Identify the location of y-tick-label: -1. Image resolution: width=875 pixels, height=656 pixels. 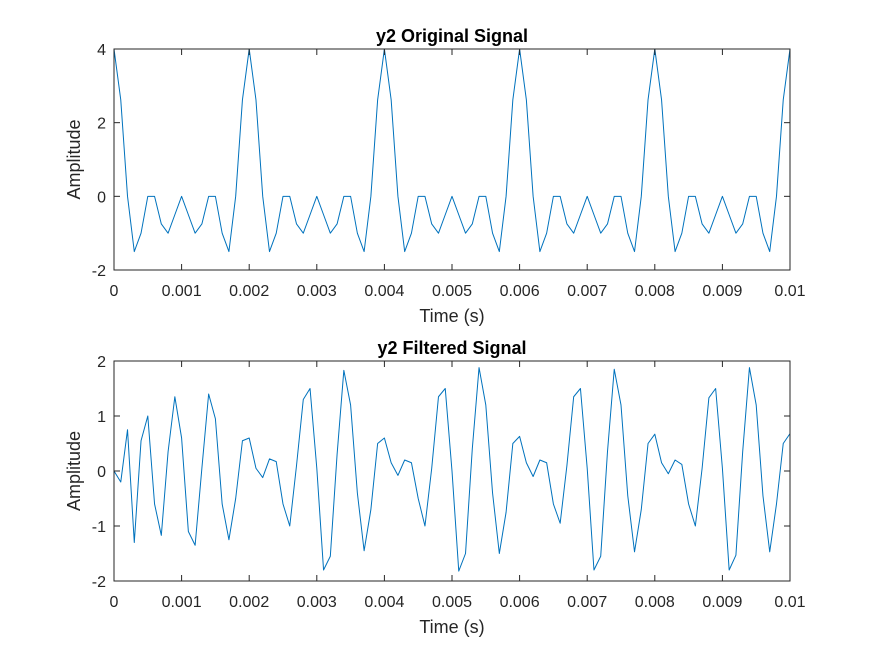
(99, 527).